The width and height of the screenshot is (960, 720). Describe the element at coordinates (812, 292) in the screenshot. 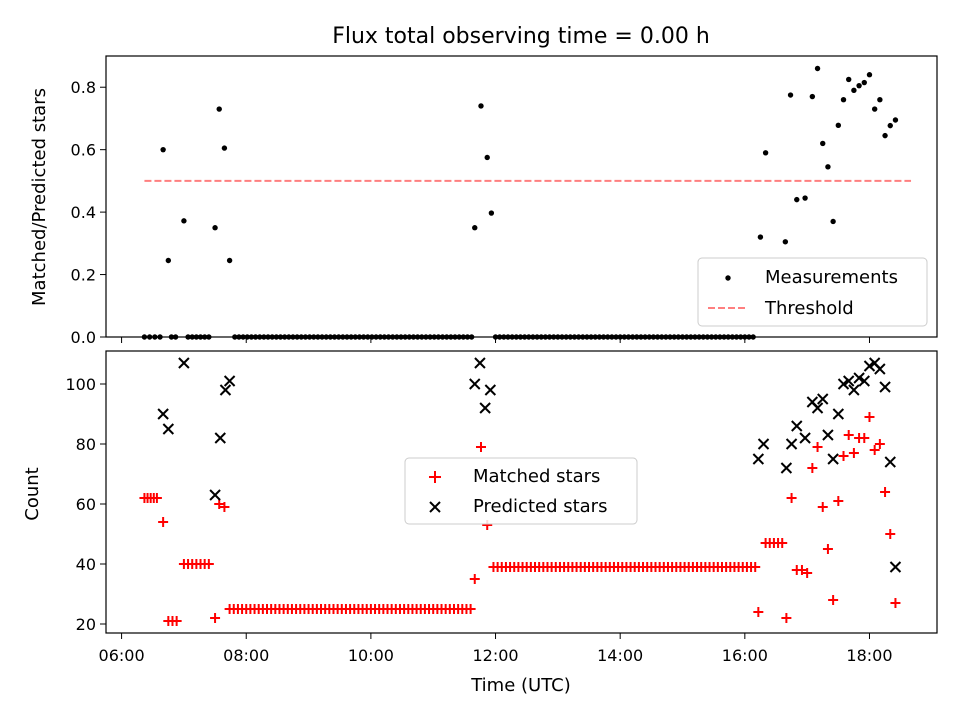

I see `top-legend: Measurements Threshold` at that location.